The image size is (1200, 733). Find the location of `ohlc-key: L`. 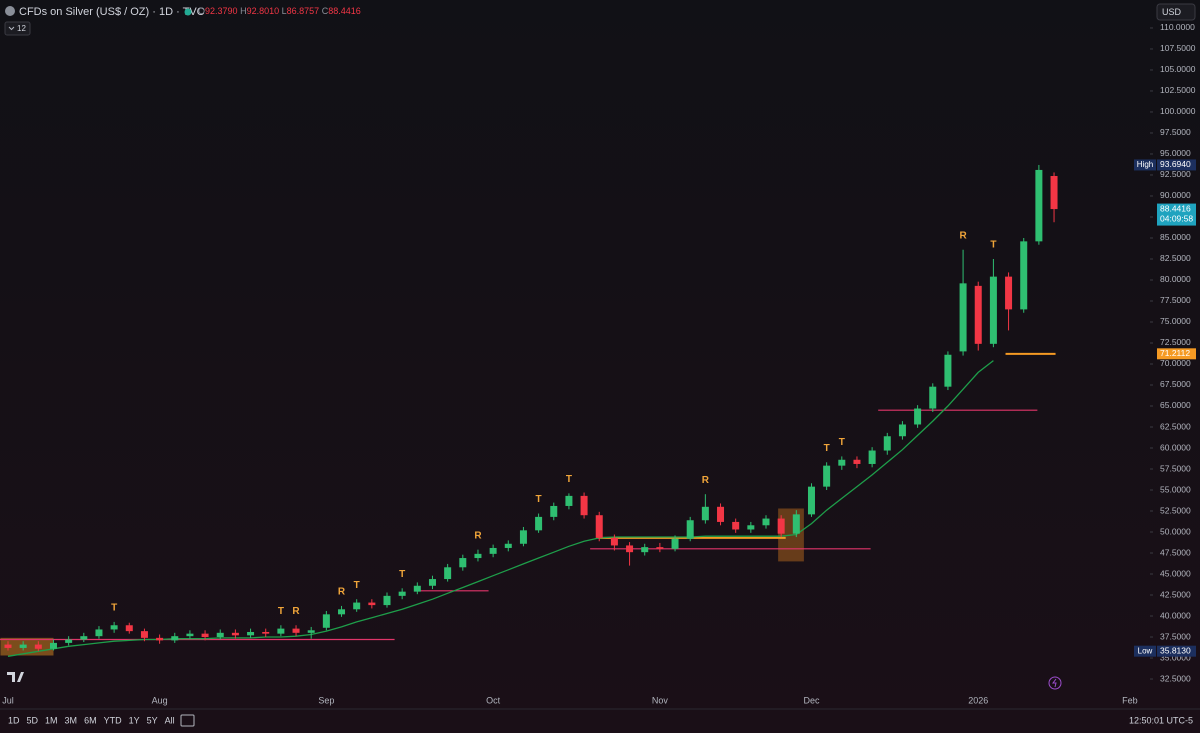

ohlc-key: L is located at coordinates (284, 11).